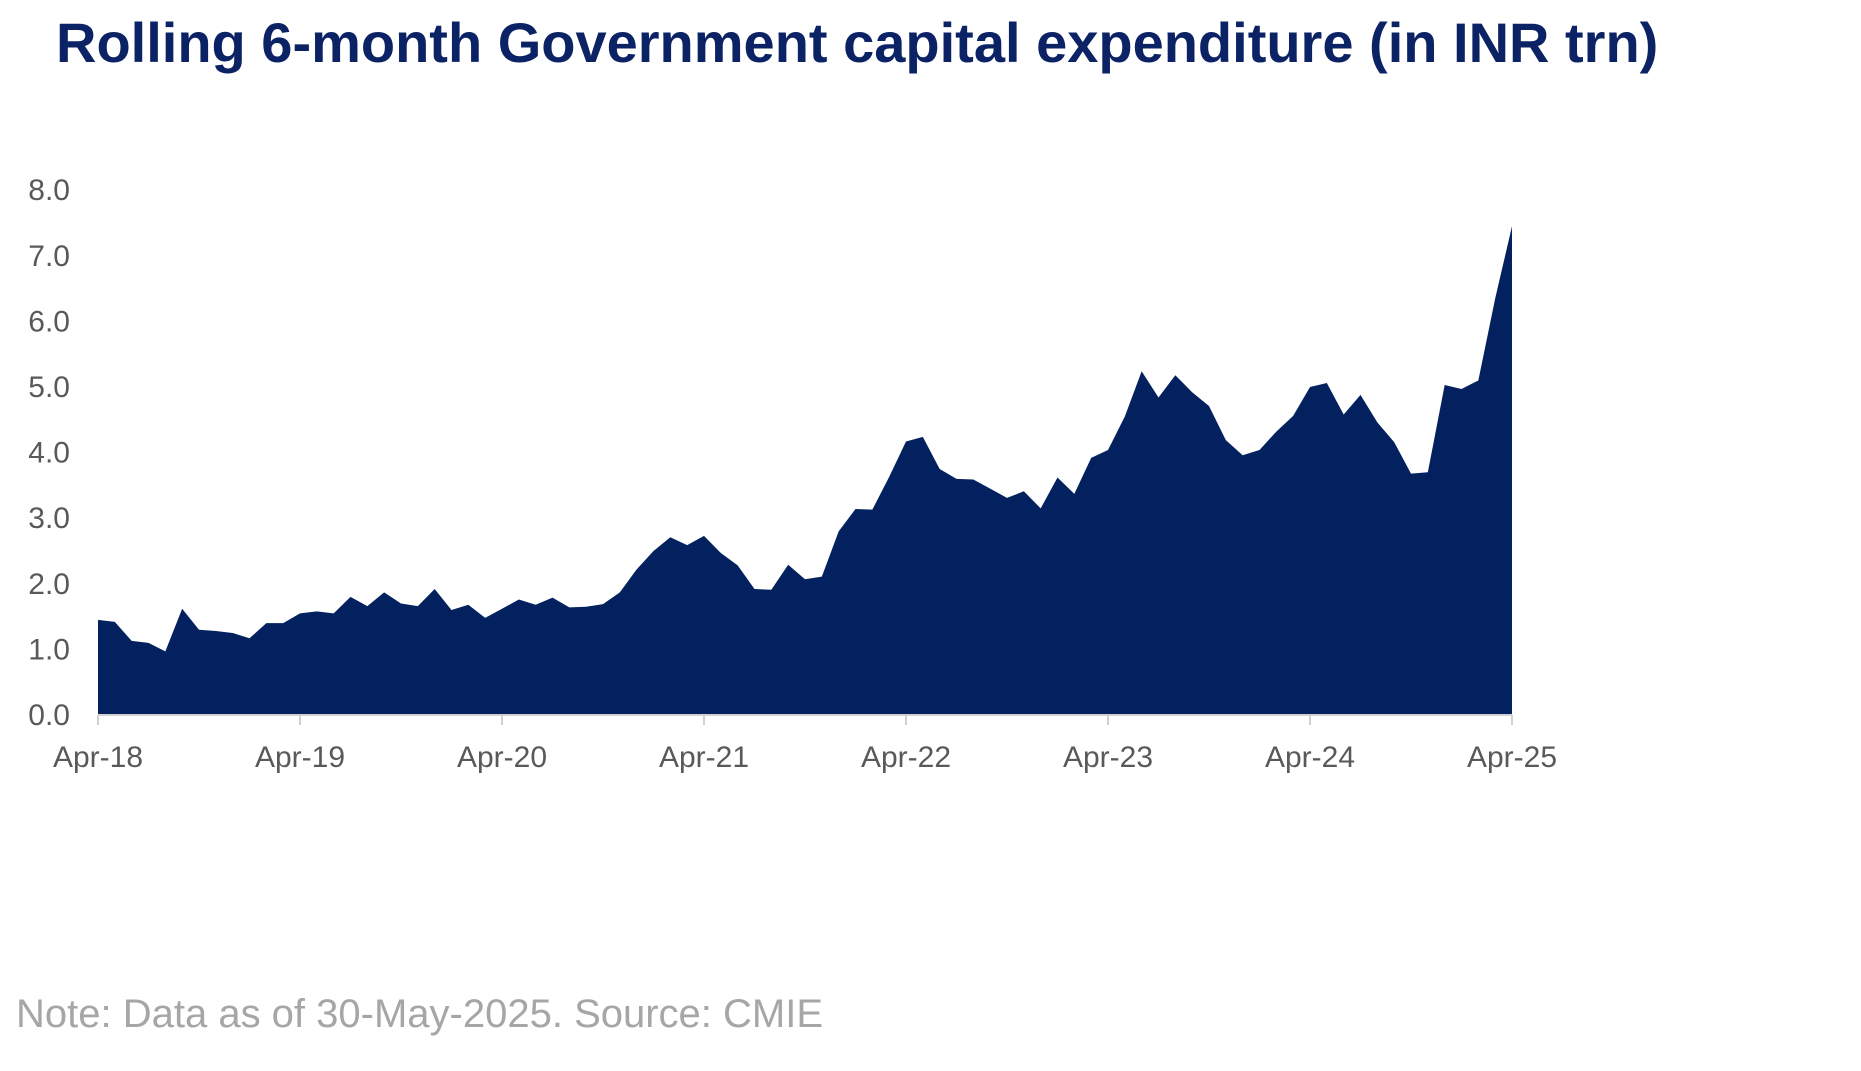 The image size is (1861, 1071). Describe the element at coordinates (1108, 757) in the screenshot. I see `x-tick-label: Apr-23` at that location.